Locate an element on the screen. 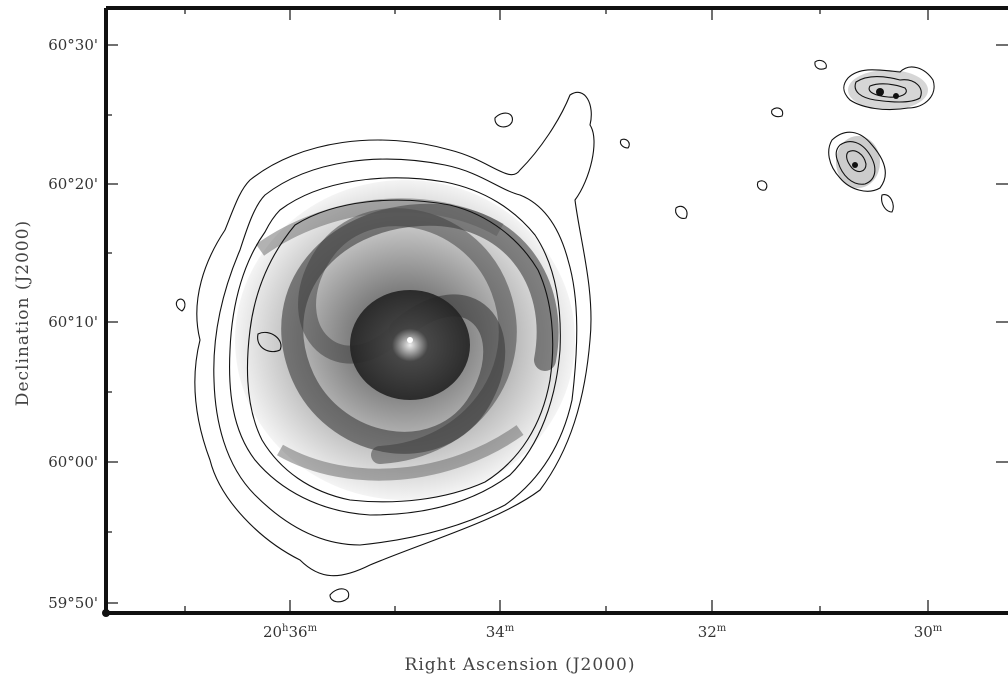  y-tick-labels: 60°30' 60°20' 60°10' 60°00' 59°50' is located at coordinates (73, 324).